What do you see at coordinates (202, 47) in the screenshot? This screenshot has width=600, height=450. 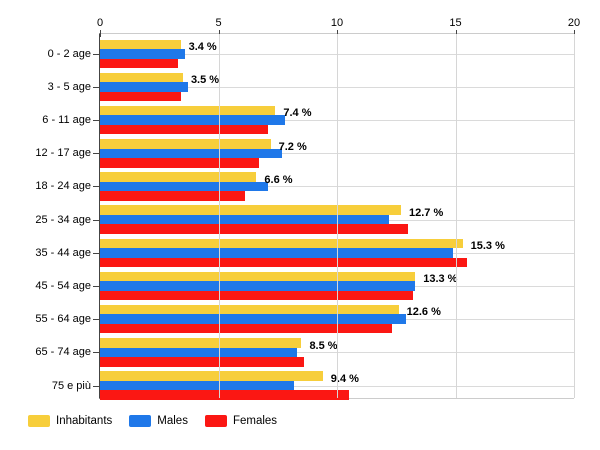 I see `value-label: 3.4 %` at bounding box center [202, 47].